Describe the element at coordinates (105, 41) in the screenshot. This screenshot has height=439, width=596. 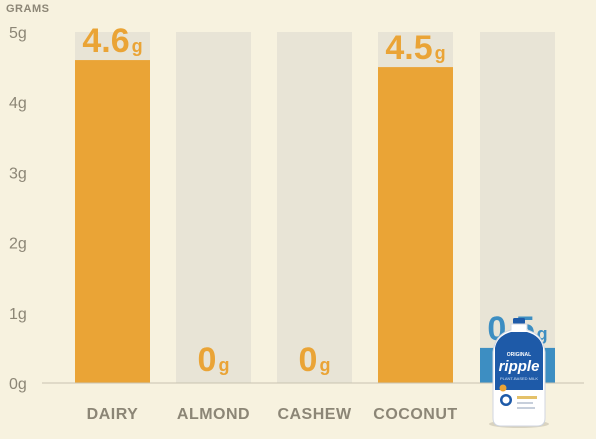
I see `bar-value-number: 4.6` at that location.